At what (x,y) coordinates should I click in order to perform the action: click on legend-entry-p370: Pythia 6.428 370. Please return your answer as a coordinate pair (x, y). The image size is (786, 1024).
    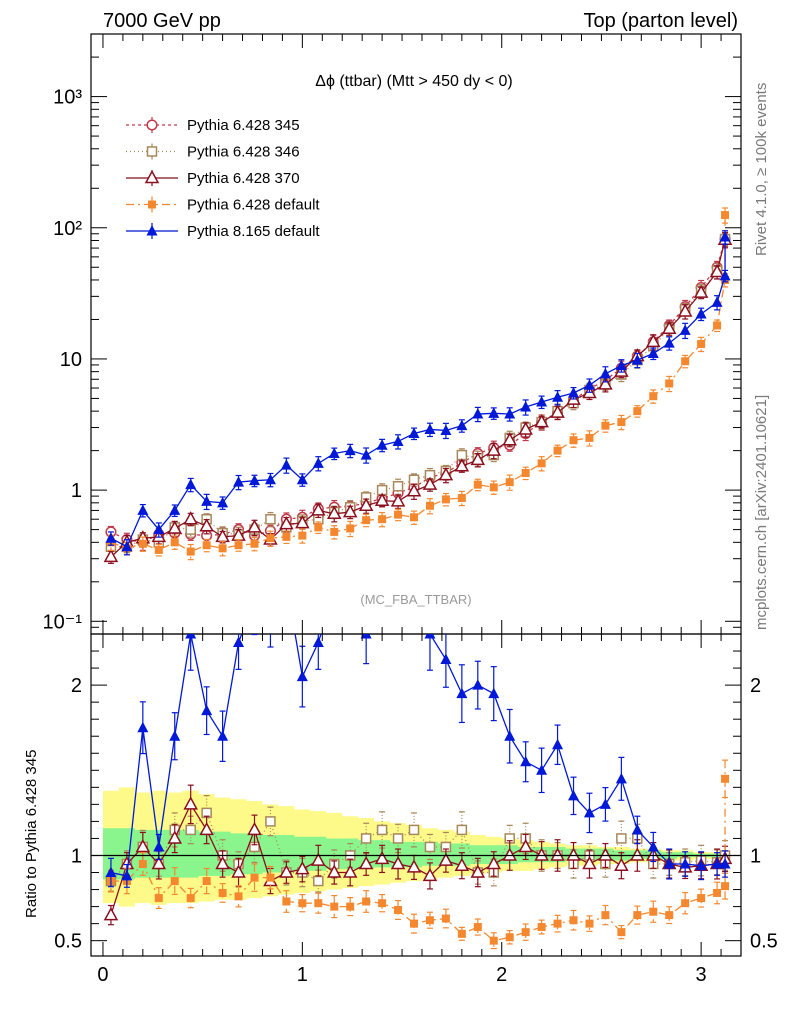
    Looking at the image, I should click on (213, 178).